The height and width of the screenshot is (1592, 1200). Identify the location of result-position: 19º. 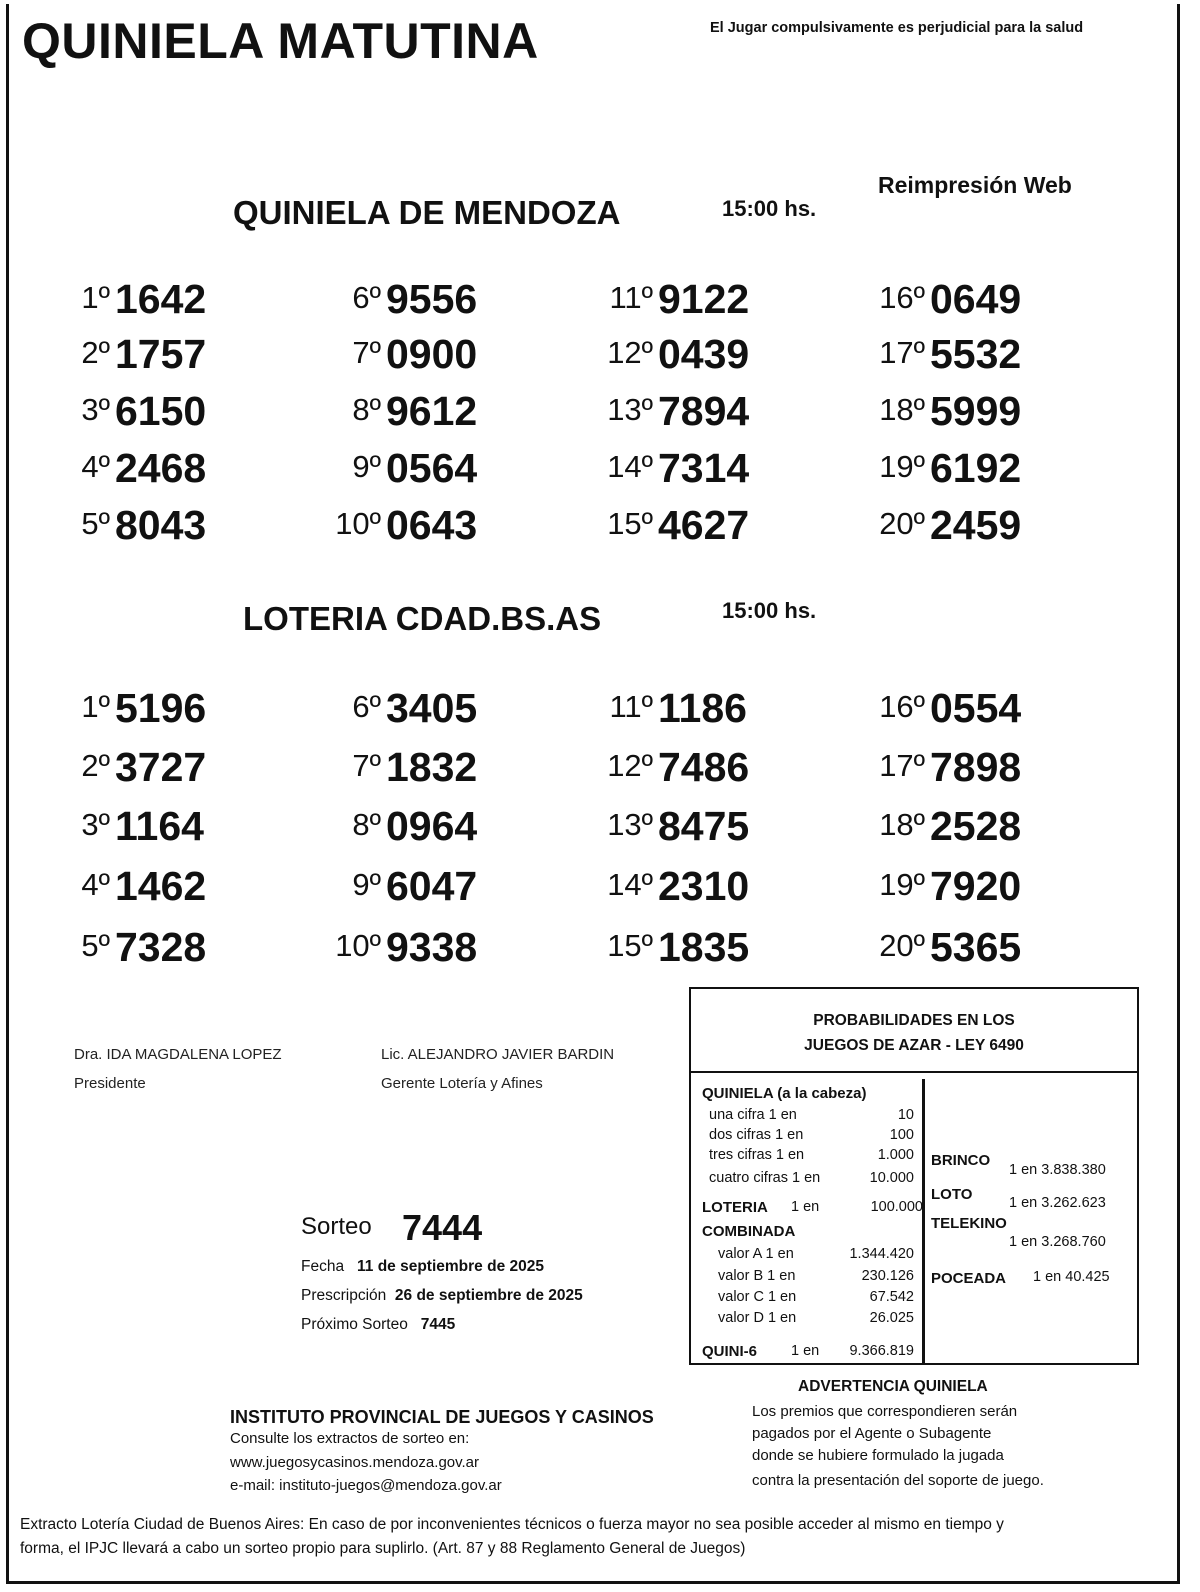
(902, 466).